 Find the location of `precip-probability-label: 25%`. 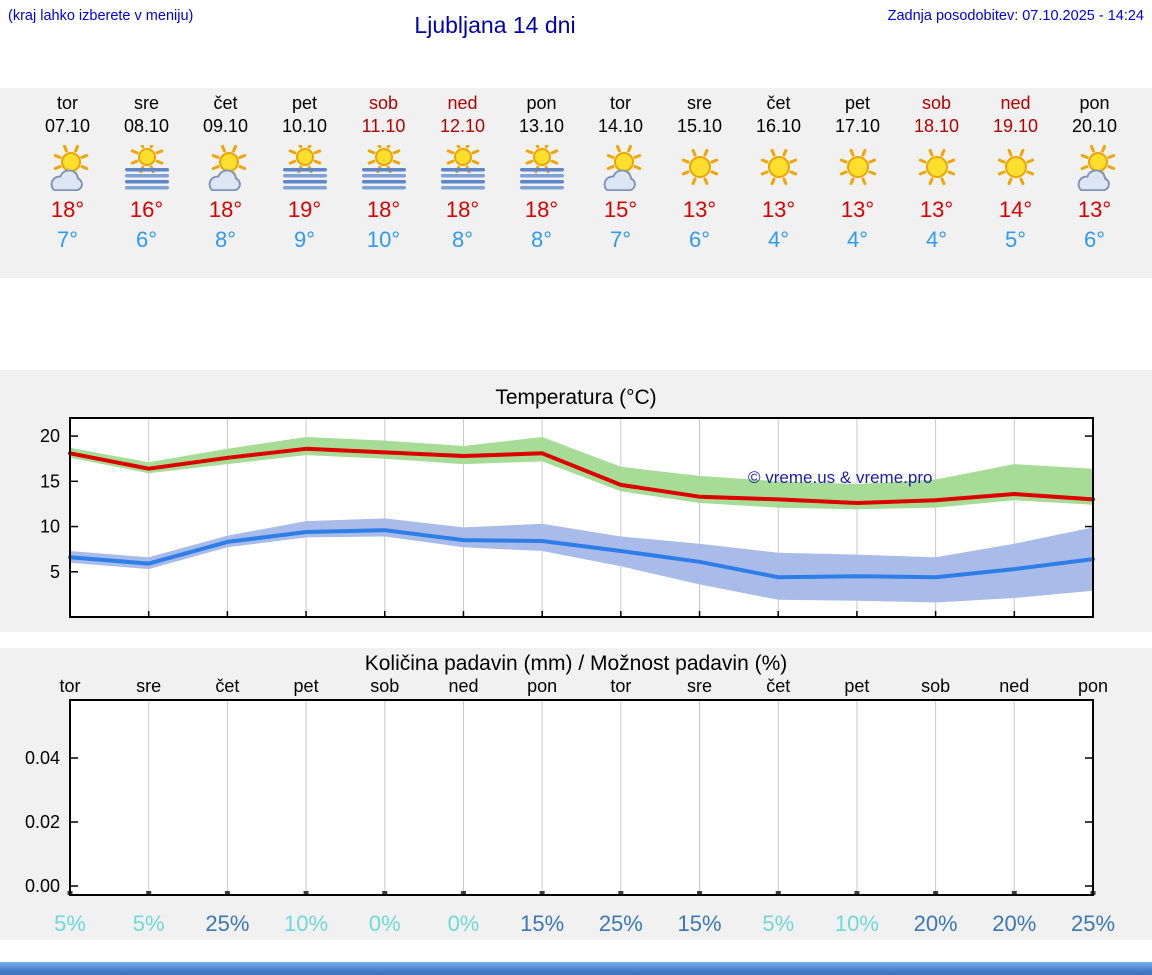

precip-probability-label: 25% is located at coordinates (1093, 923).